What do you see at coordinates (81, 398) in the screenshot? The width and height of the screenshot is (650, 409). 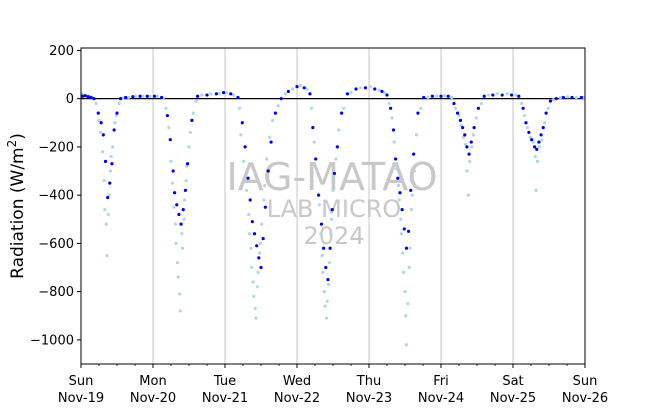 I see `x-tick-date-0: Nov-19` at bounding box center [81, 398].